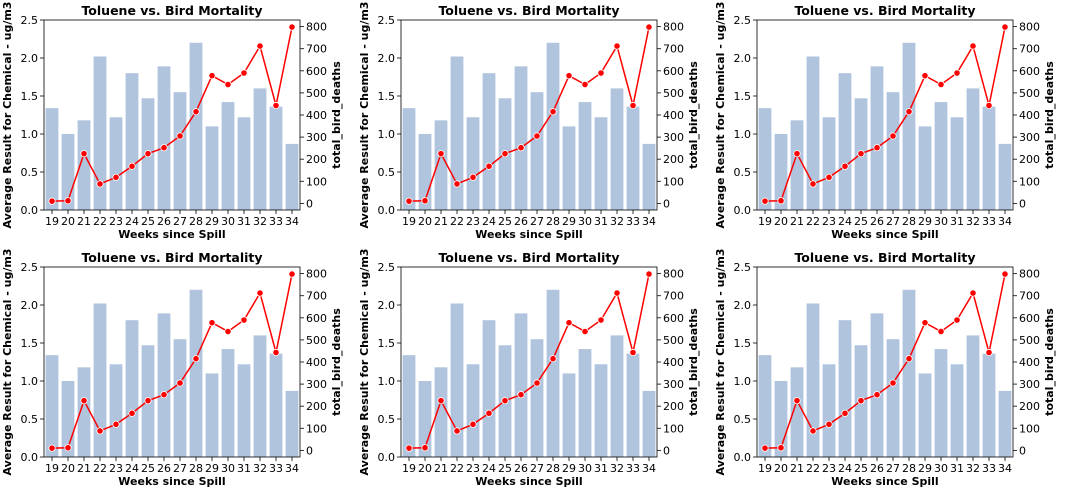  What do you see at coordinates (68, 221) in the screenshot?
I see `x-tick-label: 20` at bounding box center [68, 221].